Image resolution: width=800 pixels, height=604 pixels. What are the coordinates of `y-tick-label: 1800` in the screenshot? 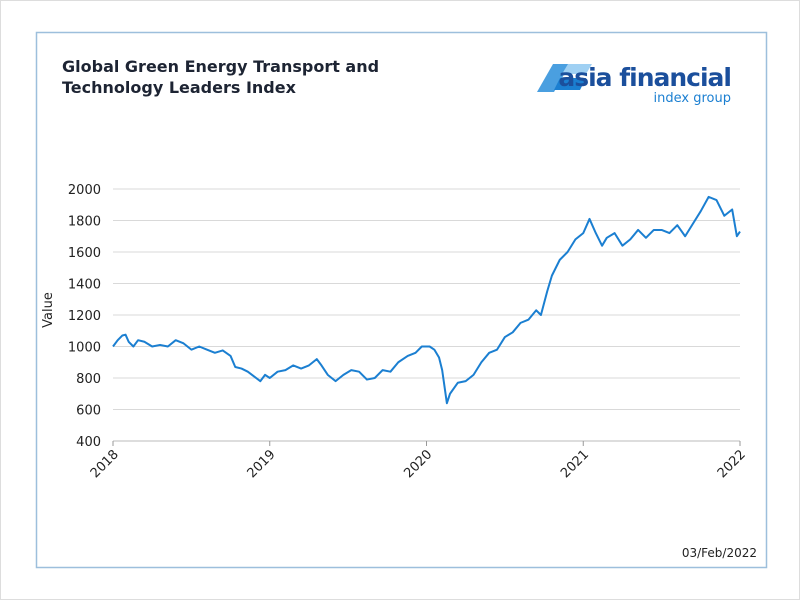 It's located at (84, 222).